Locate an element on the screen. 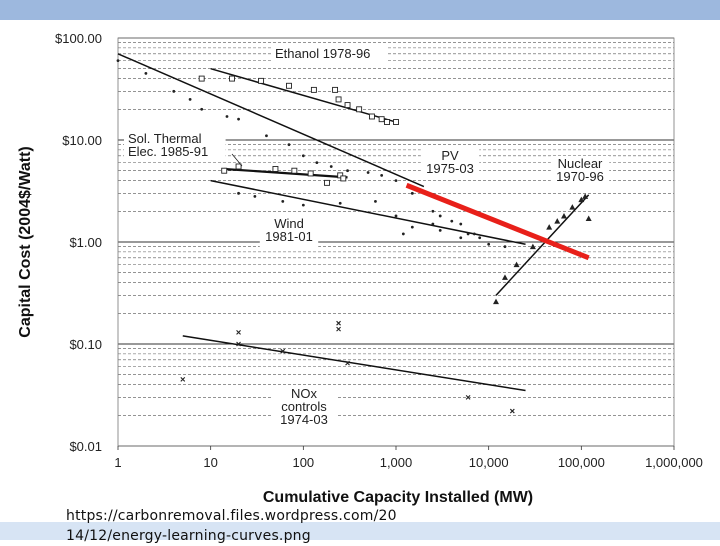  y-axis-ticks: $0.01 $0.10 $1.00 $10.00 $100.00 is located at coordinates (78, 242).